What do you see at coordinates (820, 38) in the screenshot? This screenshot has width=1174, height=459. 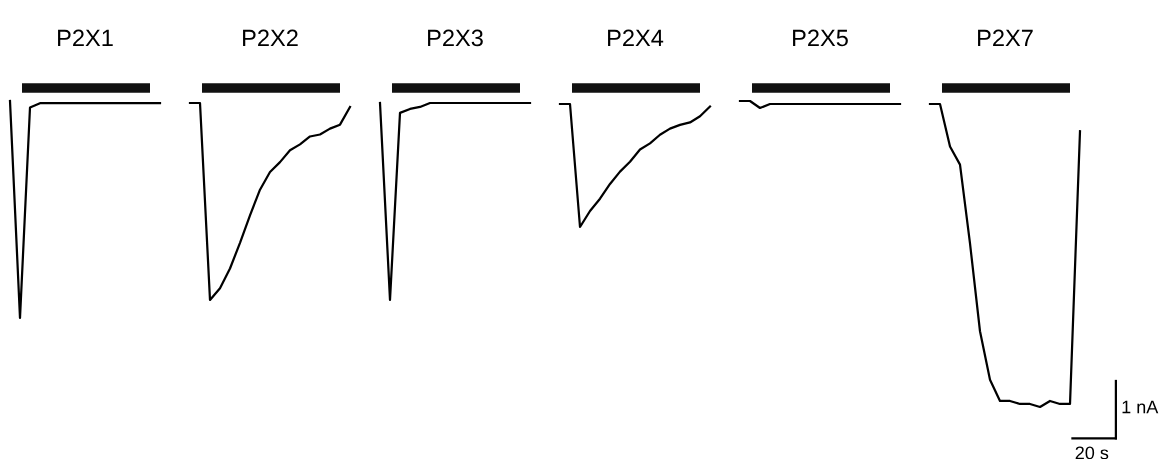 I see `chart-title: P2X5` at bounding box center [820, 38].